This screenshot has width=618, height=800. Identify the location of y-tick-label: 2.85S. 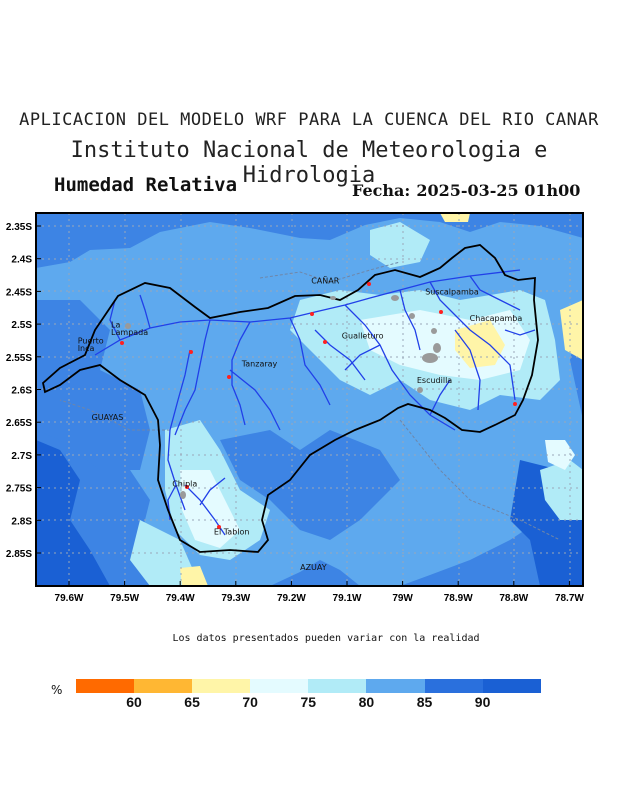
(19, 554).